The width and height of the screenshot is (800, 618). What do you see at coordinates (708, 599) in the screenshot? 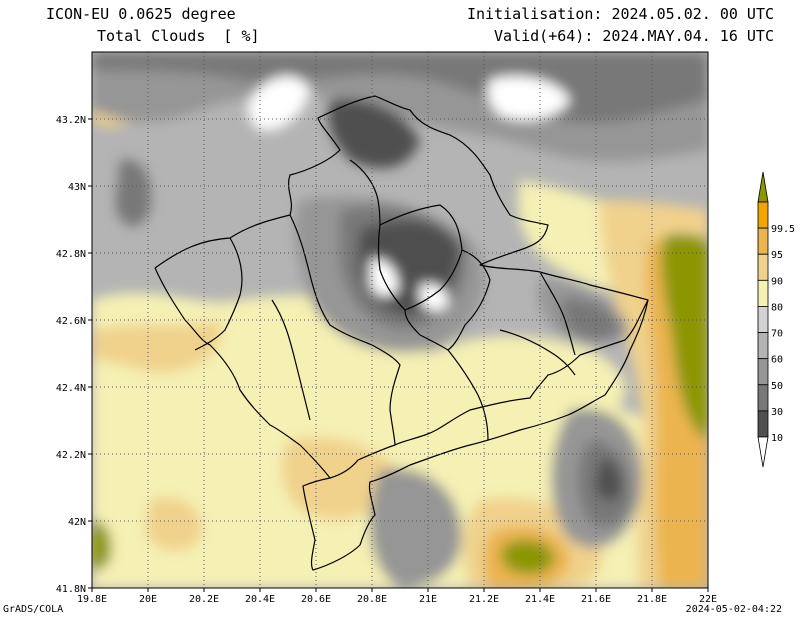
I see `lon-tick-label: 22E` at bounding box center [708, 599].